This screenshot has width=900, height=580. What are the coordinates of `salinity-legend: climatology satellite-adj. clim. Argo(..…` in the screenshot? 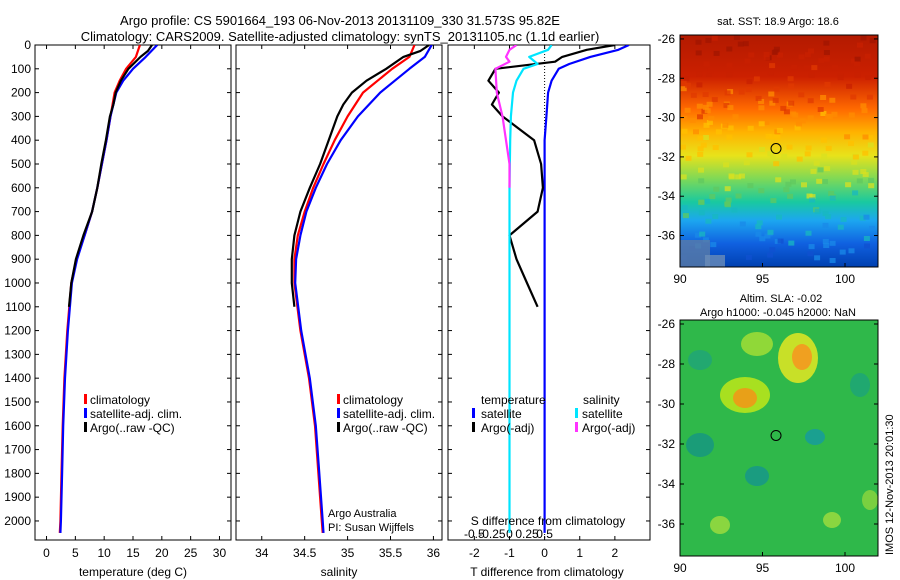 It's located at (386, 414).